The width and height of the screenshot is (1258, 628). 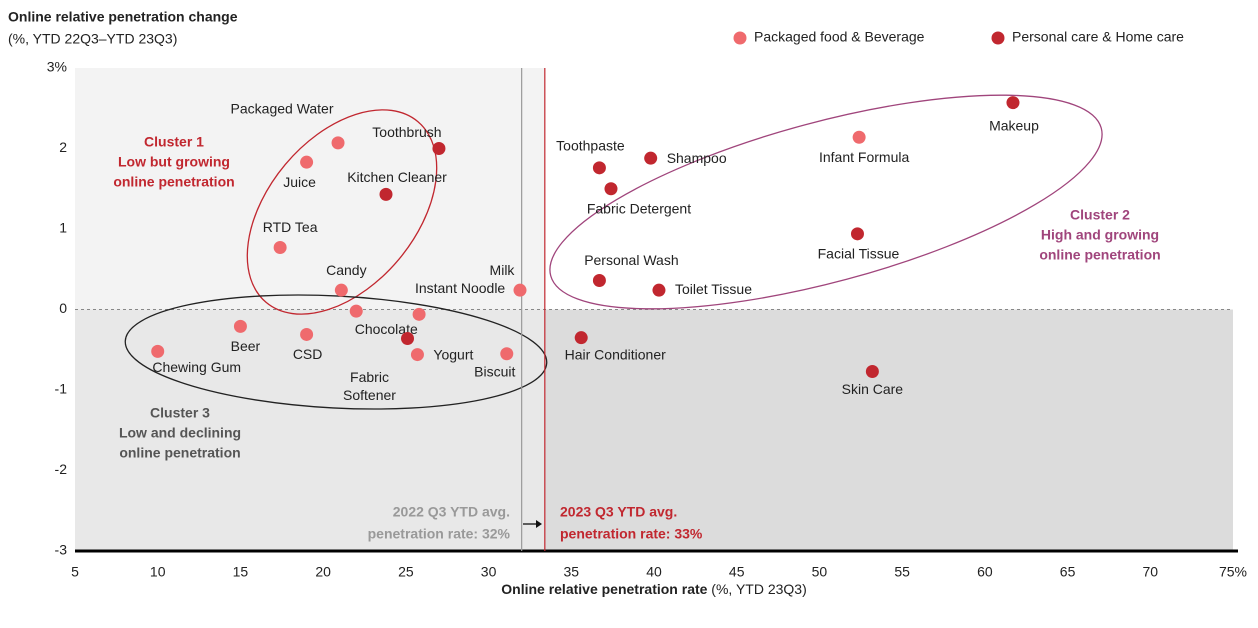 I want to click on point-label: Skin Care, so click(x=873, y=389).